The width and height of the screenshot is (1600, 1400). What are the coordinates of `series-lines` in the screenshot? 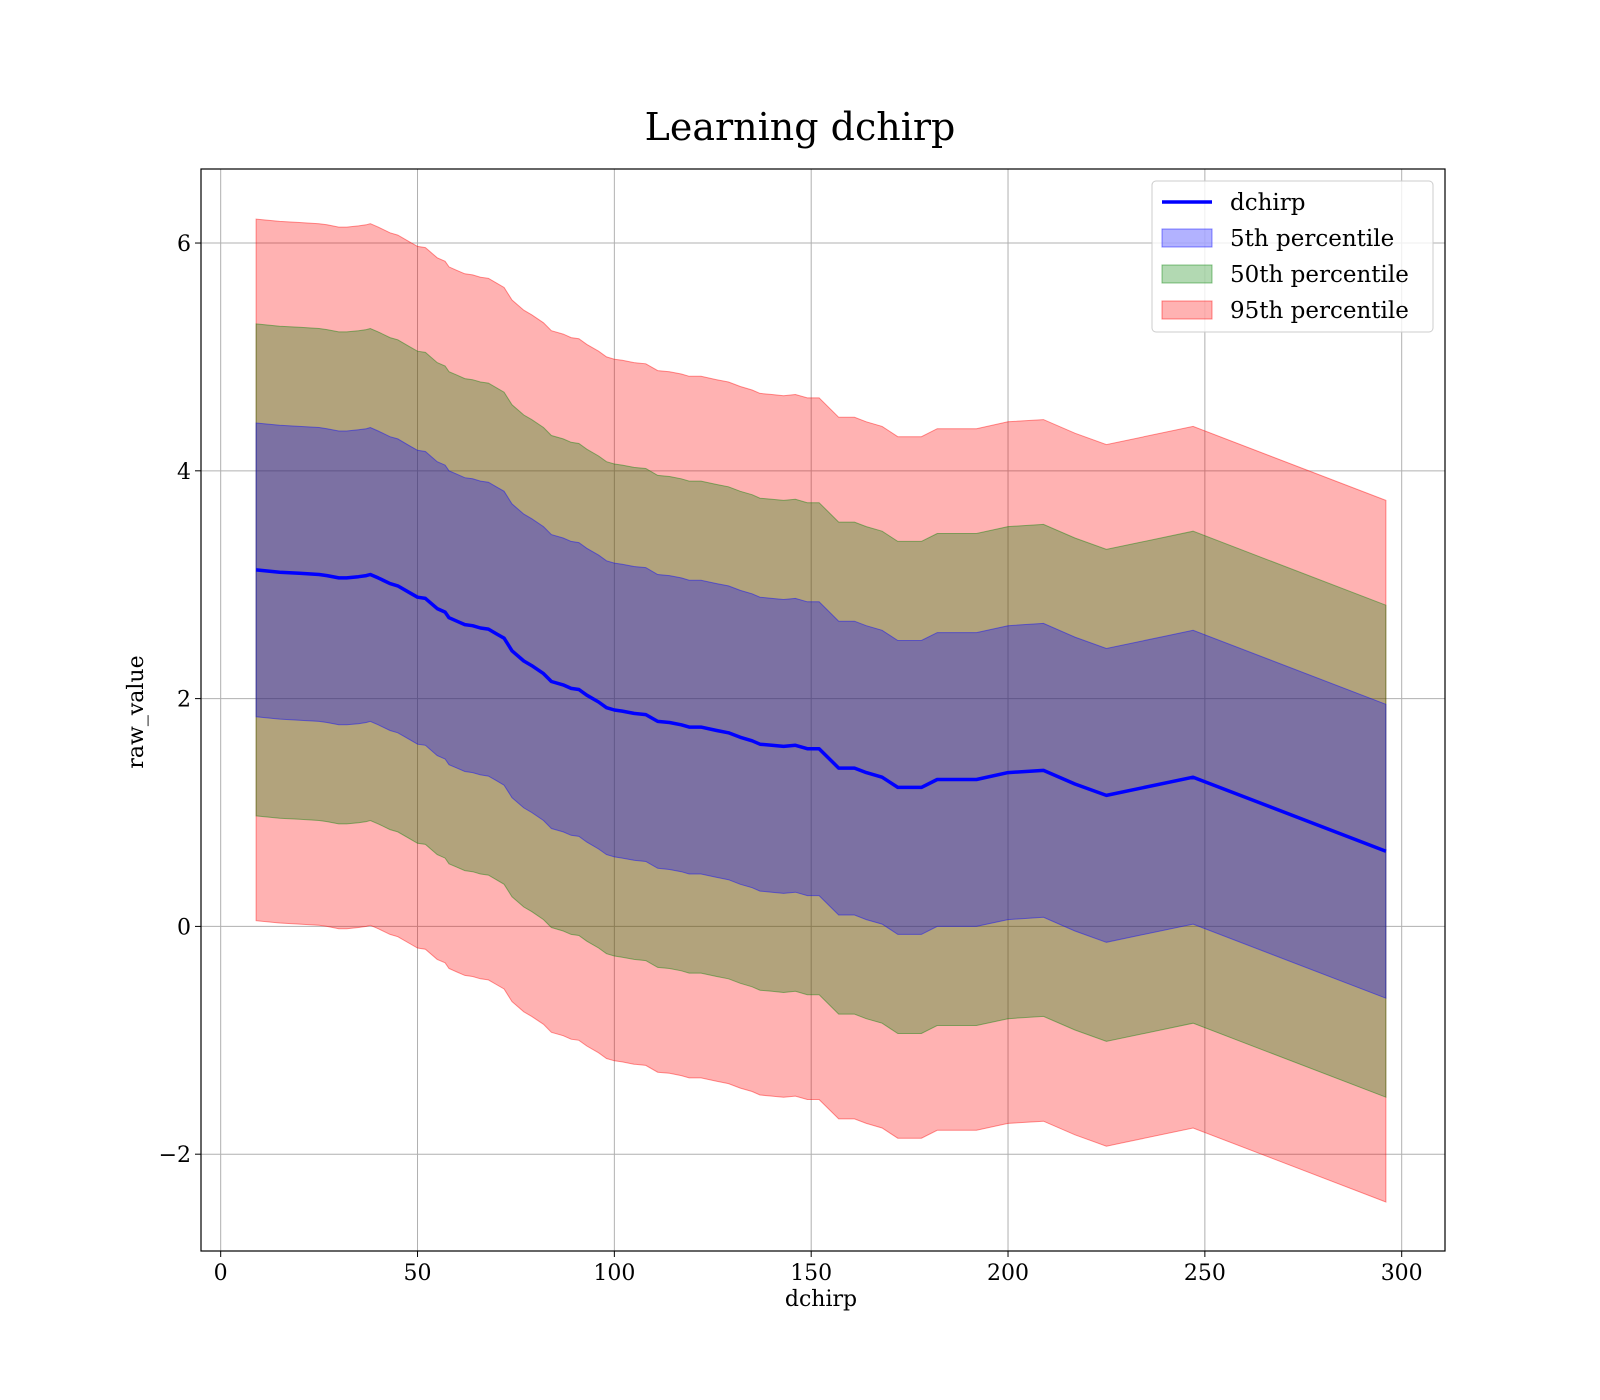 It's located at (821, 710).